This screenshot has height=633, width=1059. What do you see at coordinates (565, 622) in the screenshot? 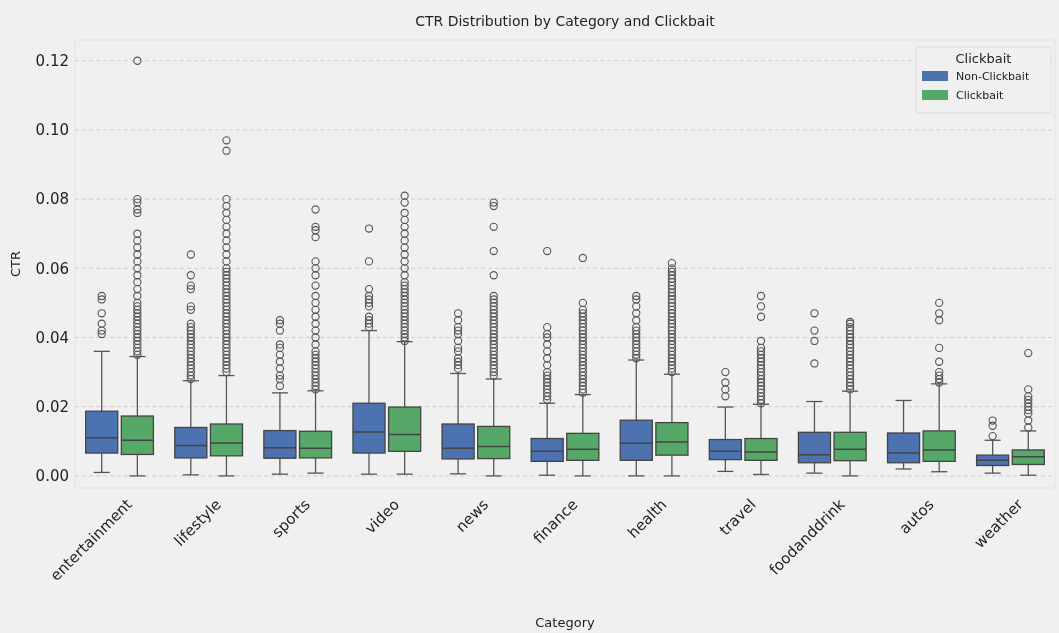
I see `x-axis-title: Category` at bounding box center [565, 622].